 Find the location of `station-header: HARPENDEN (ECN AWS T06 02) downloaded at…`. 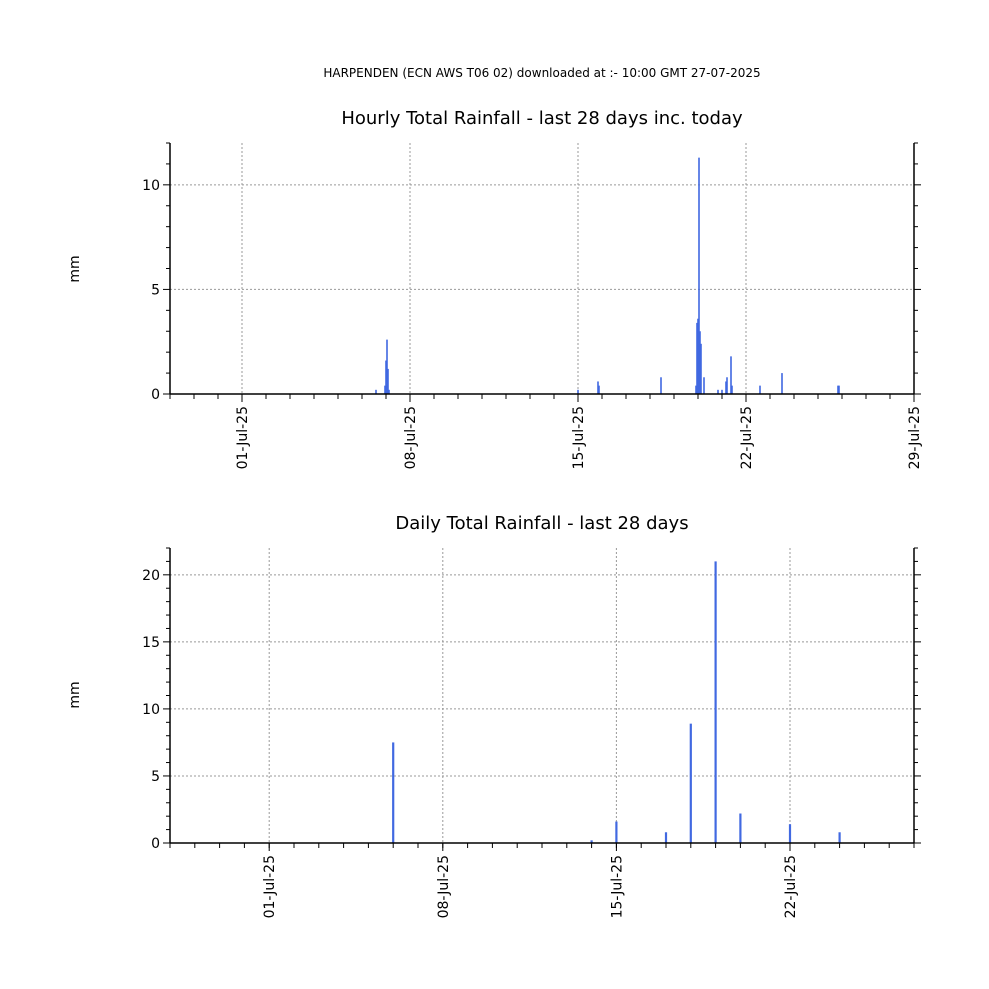

station-header: HARPENDEN (ECN AWS T06 02) downloaded at… is located at coordinates (542, 73).